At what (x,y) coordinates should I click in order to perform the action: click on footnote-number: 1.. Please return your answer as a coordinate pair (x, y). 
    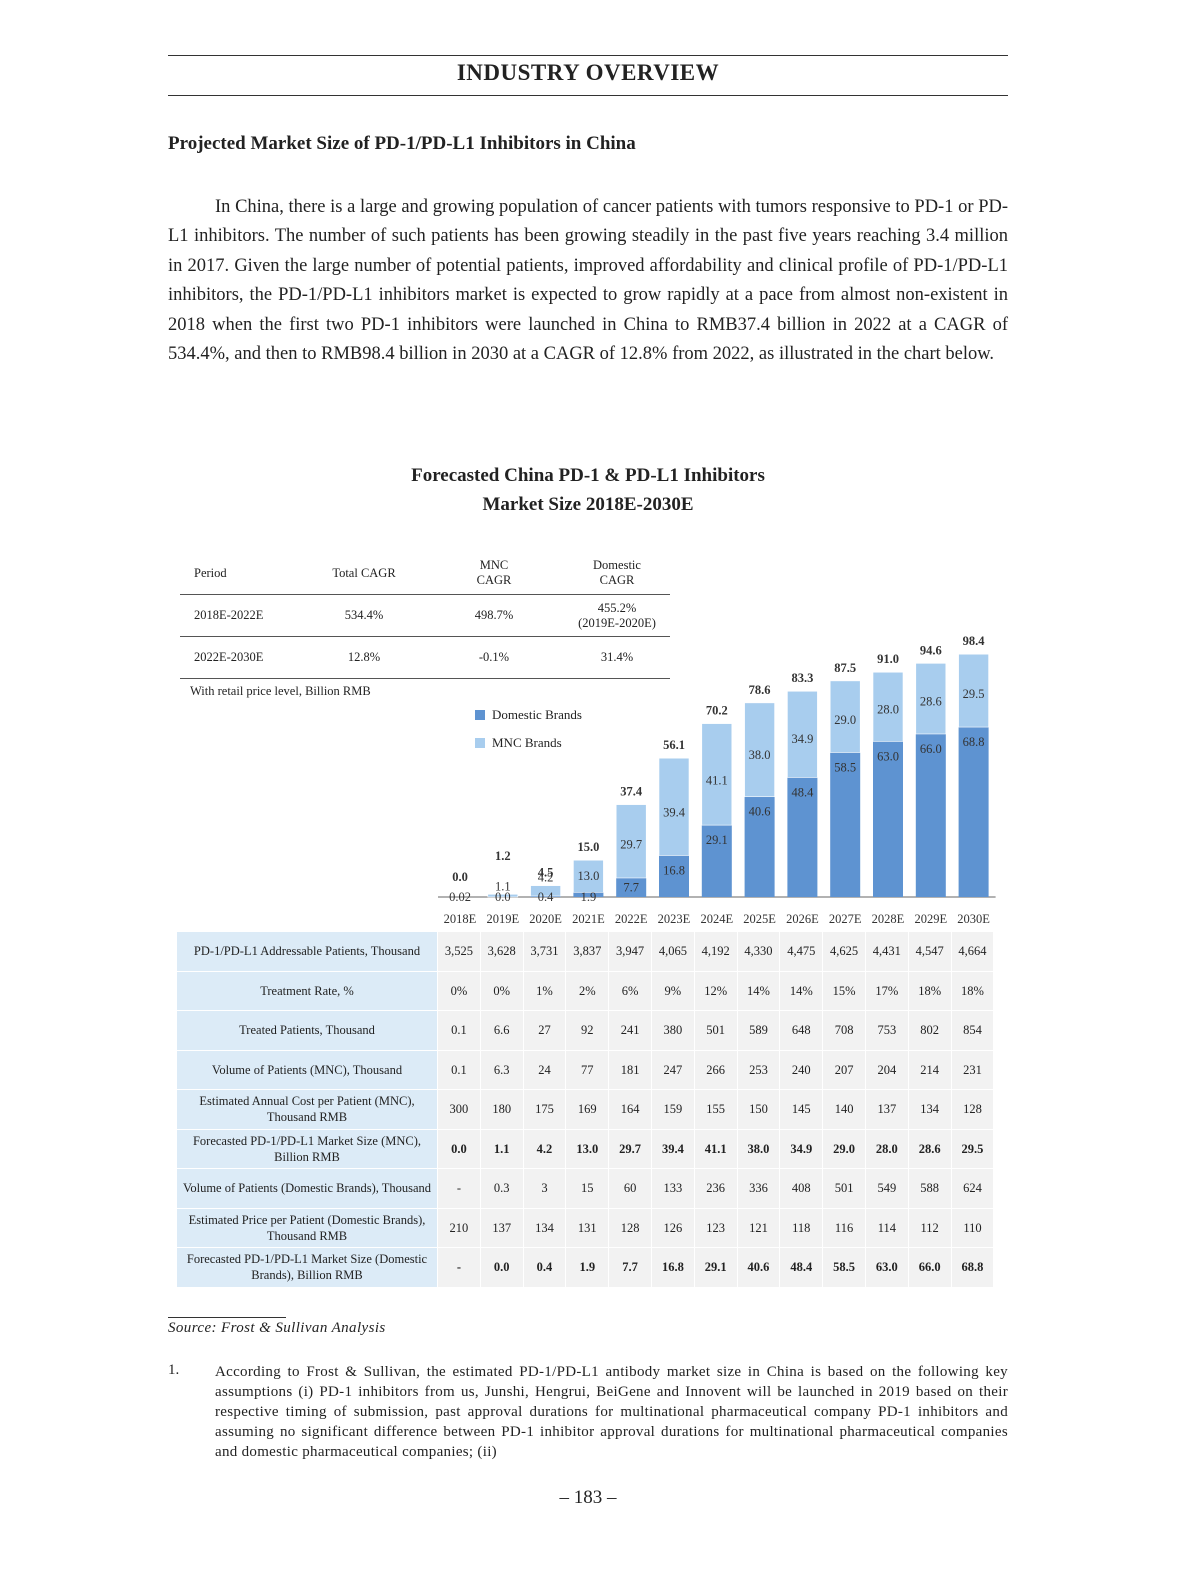
    Looking at the image, I should click on (174, 1370).